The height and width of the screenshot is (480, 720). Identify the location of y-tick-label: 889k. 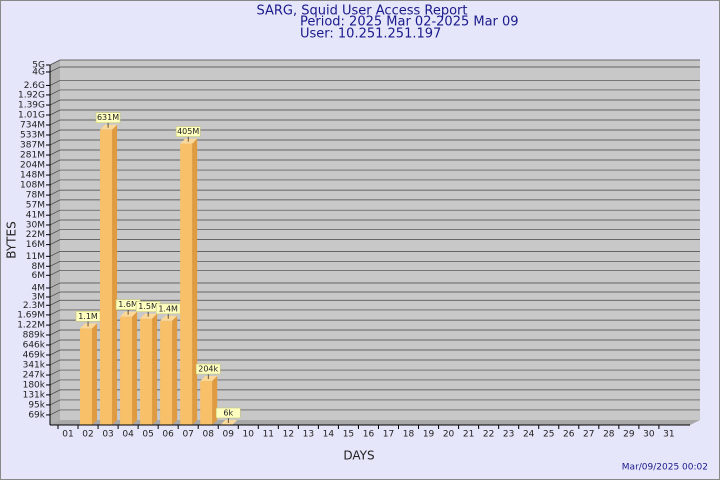
(34, 336).